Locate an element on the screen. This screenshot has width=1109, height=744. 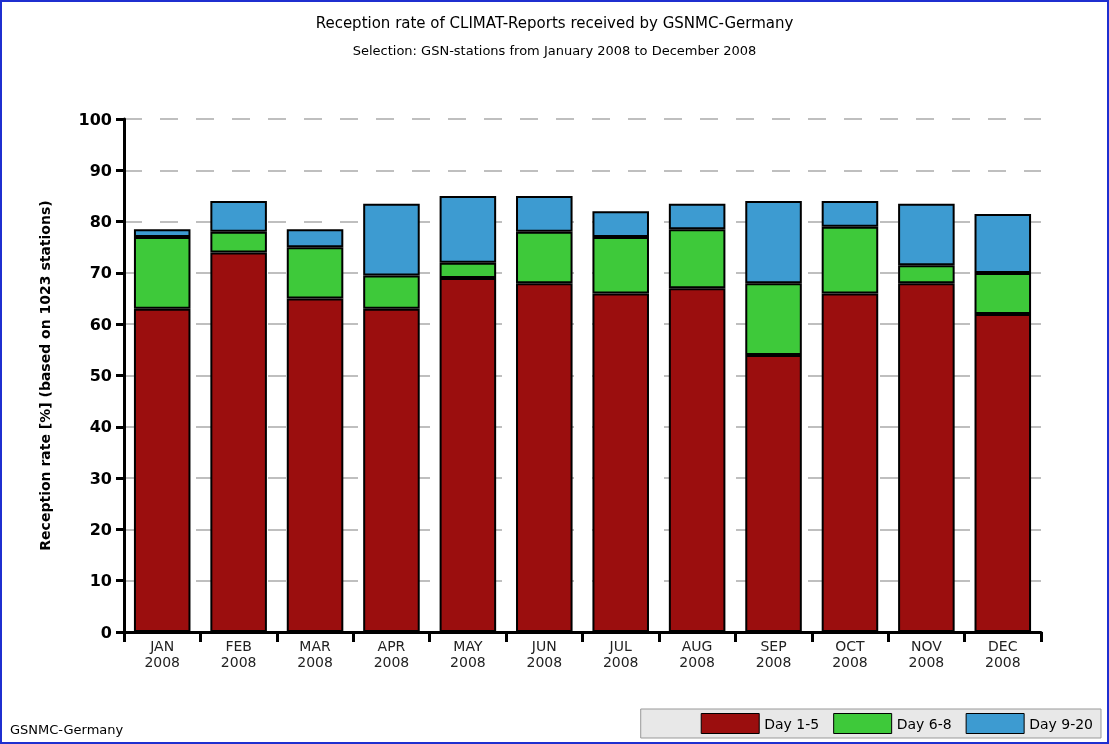
y-tick-label: 10 is located at coordinates (100, 581).